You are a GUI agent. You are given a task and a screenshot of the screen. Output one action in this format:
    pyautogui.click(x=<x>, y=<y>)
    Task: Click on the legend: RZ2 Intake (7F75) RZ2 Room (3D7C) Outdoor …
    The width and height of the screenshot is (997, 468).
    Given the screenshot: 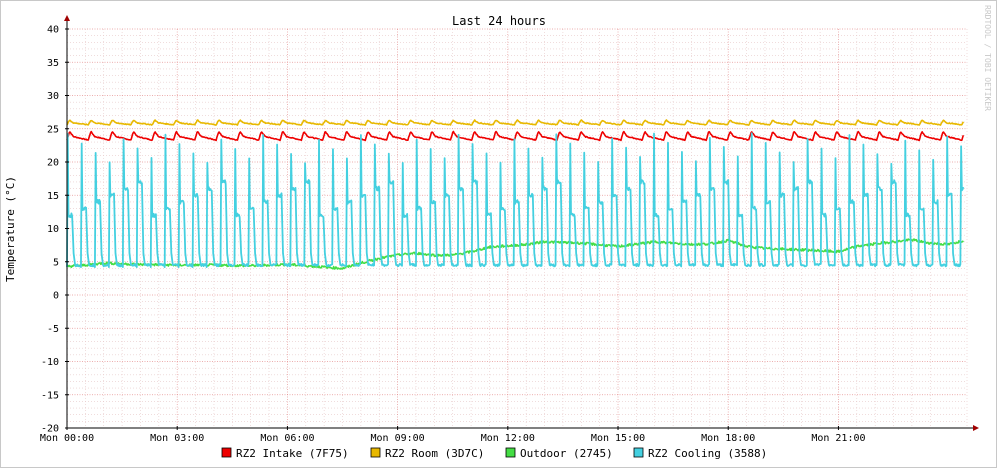 What is the action you would take?
    pyautogui.click(x=494, y=453)
    